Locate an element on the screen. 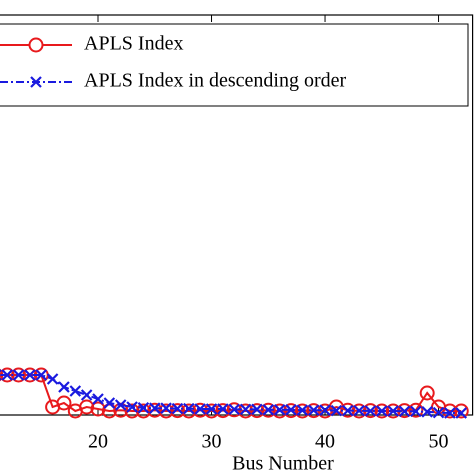 The width and height of the screenshot is (474, 474). x-axis-label: Bus Number is located at coordinates (283, 463).